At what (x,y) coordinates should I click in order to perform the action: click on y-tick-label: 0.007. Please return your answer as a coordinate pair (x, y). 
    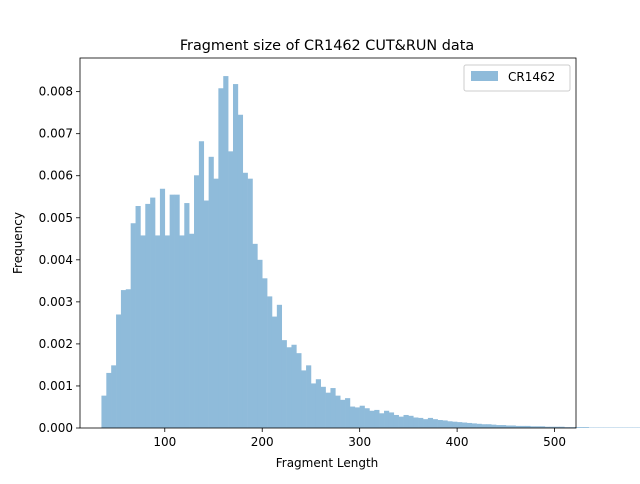
    Looking at the image, I should click on (56, 134).